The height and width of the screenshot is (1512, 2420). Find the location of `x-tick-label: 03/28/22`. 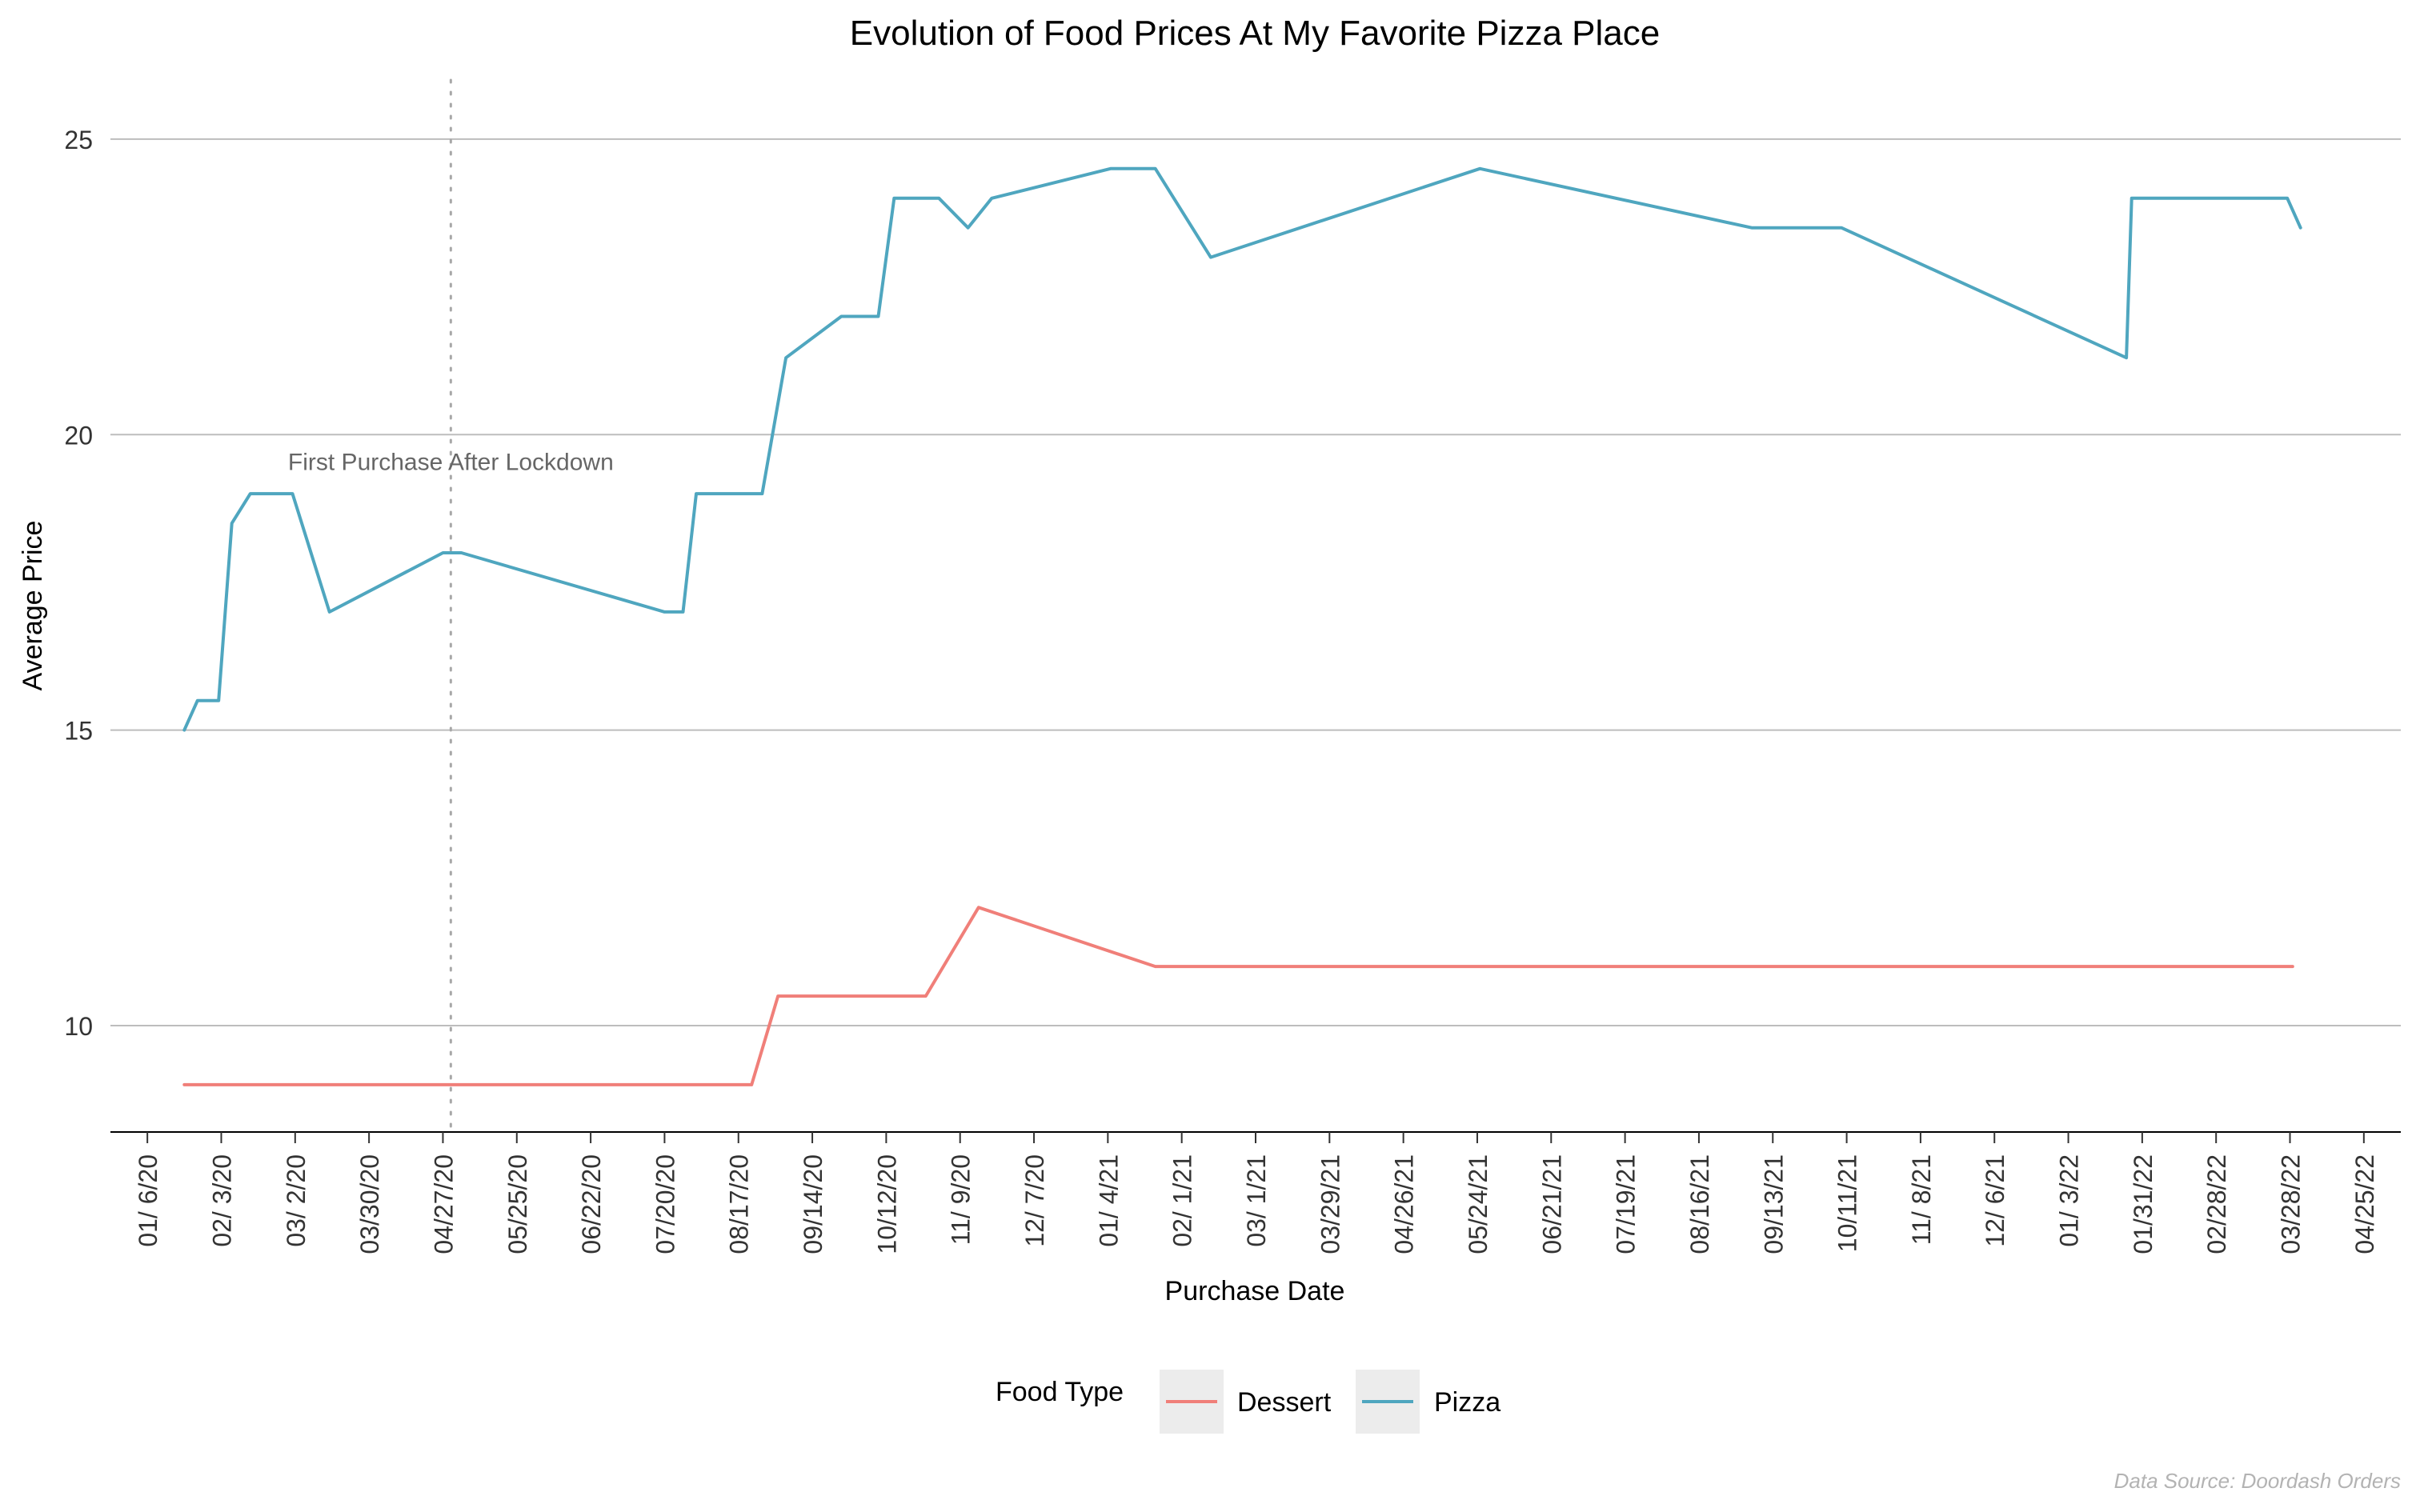

x-tick-label: 03/28/22 is located at coordinates (2291, 1204).